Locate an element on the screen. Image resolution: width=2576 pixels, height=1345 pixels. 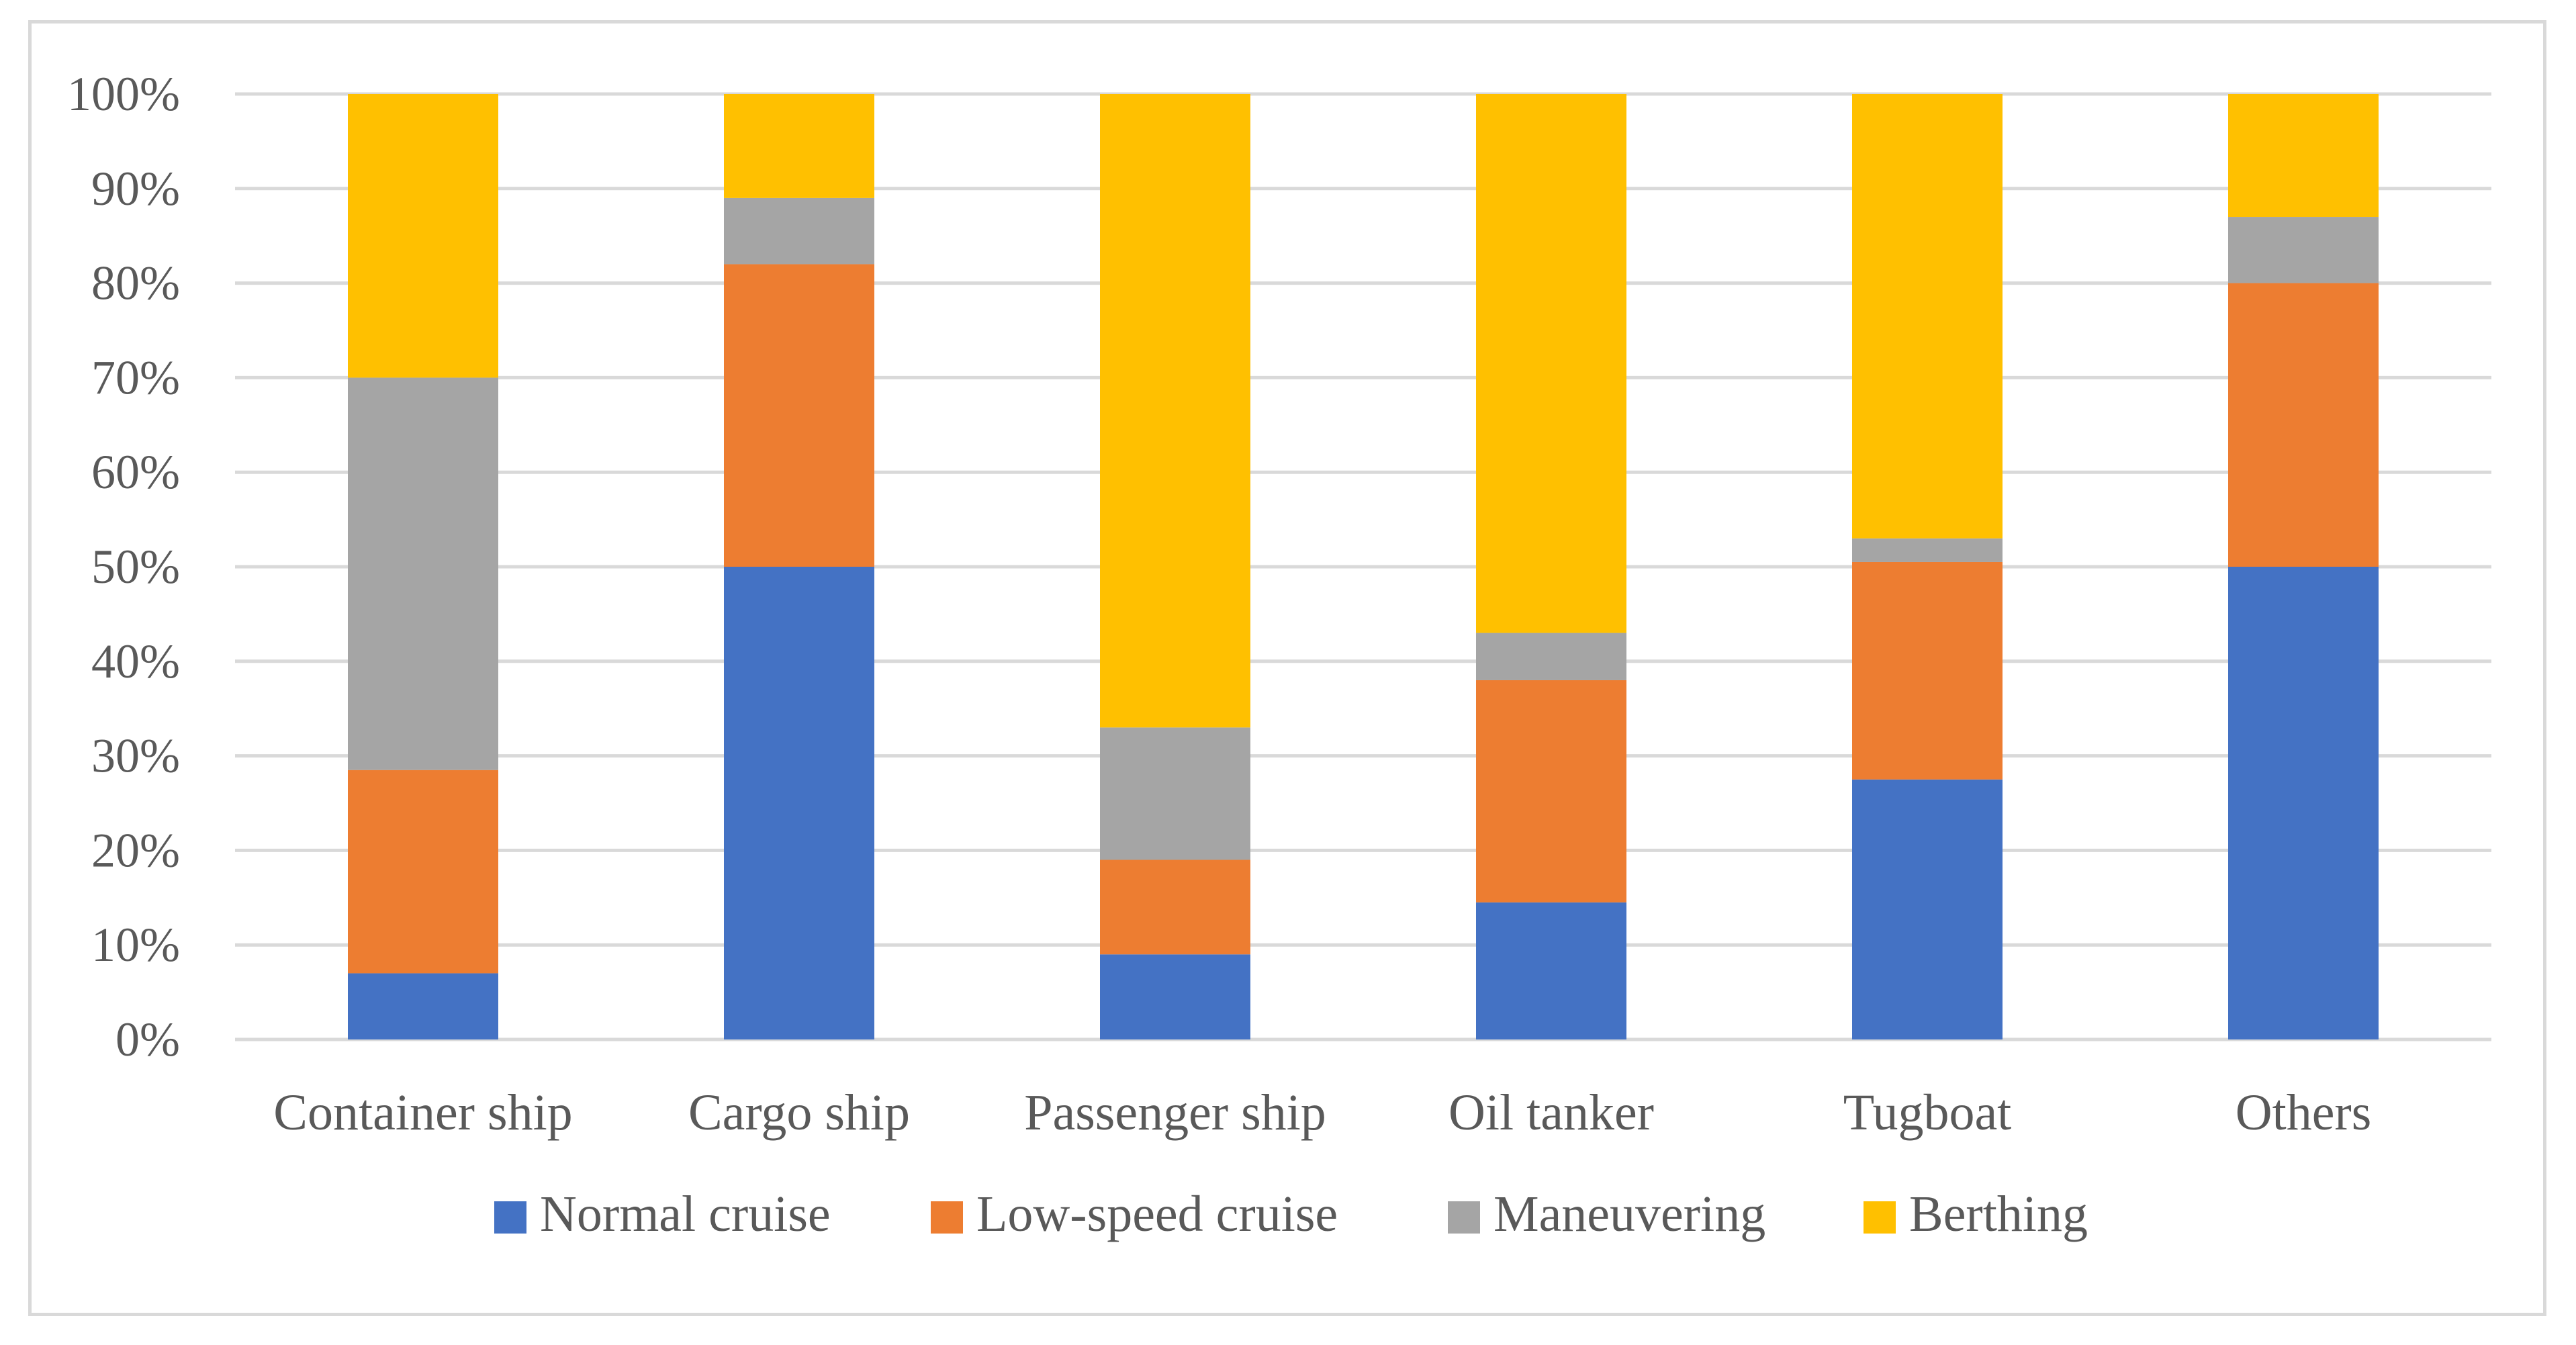
y-tick-label: 10% is located at coordinates (135, 945).